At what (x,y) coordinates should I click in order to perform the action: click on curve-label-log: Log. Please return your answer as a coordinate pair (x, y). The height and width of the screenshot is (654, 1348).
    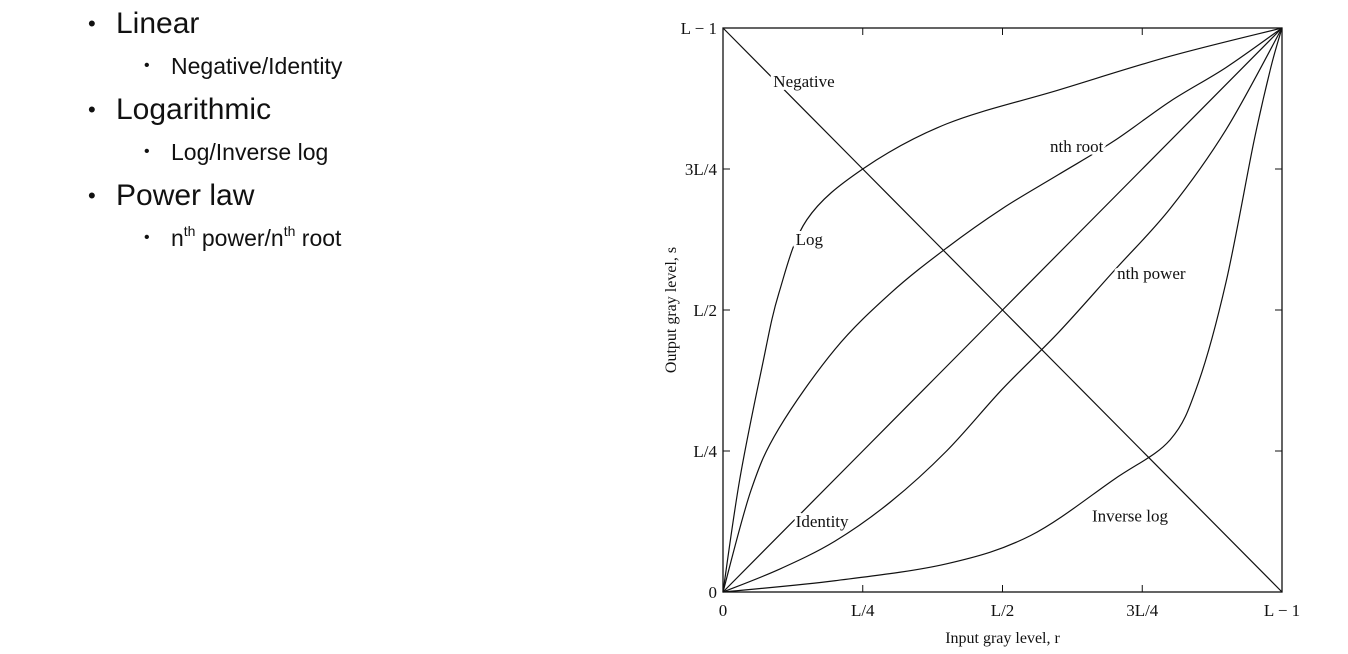
    Looking at the image, I should click on (810, 239).